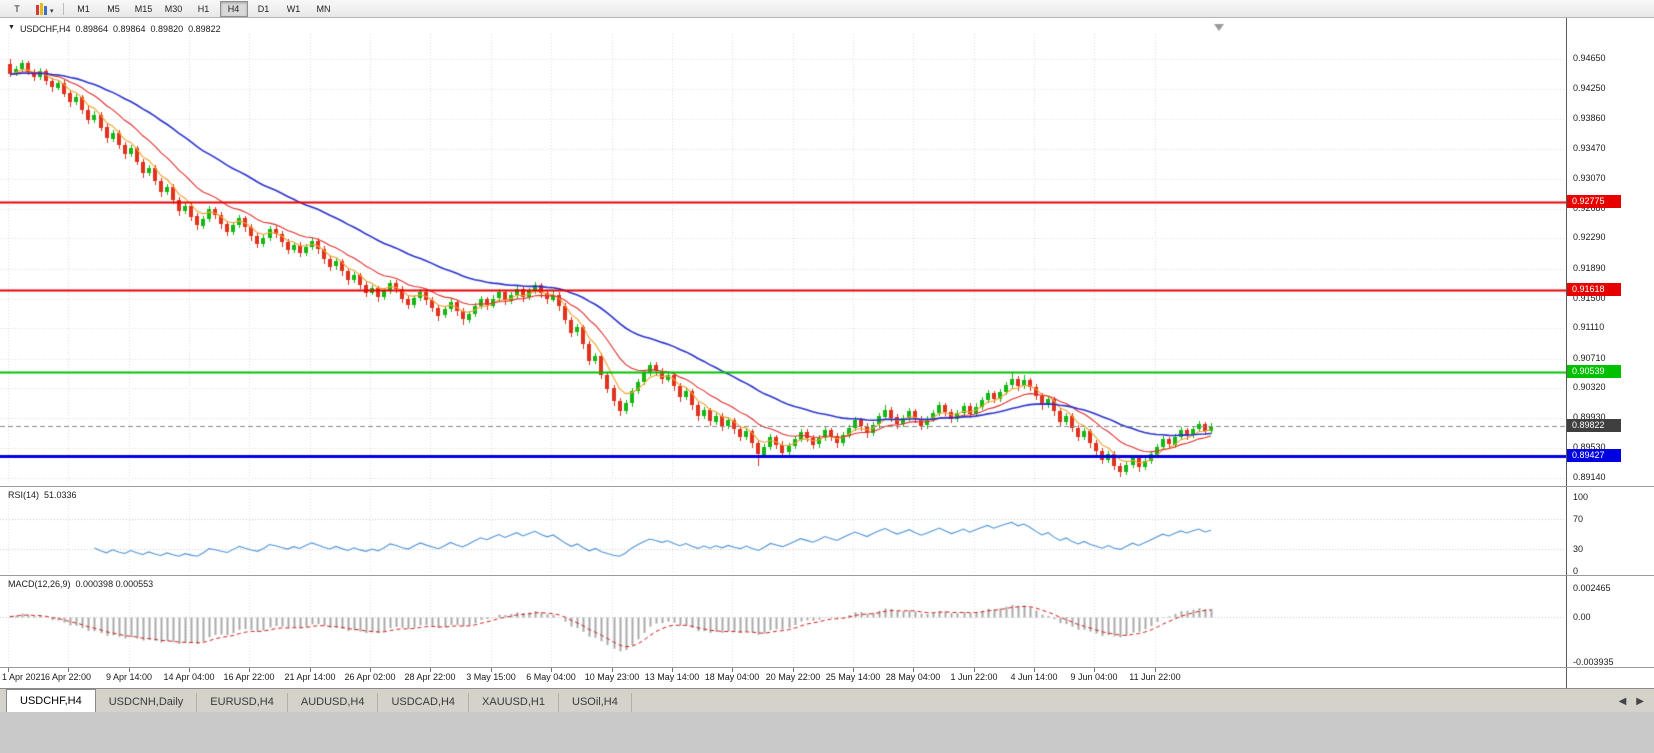  I want to click on price-axis-label: 0.92290, so click(1589, 237).